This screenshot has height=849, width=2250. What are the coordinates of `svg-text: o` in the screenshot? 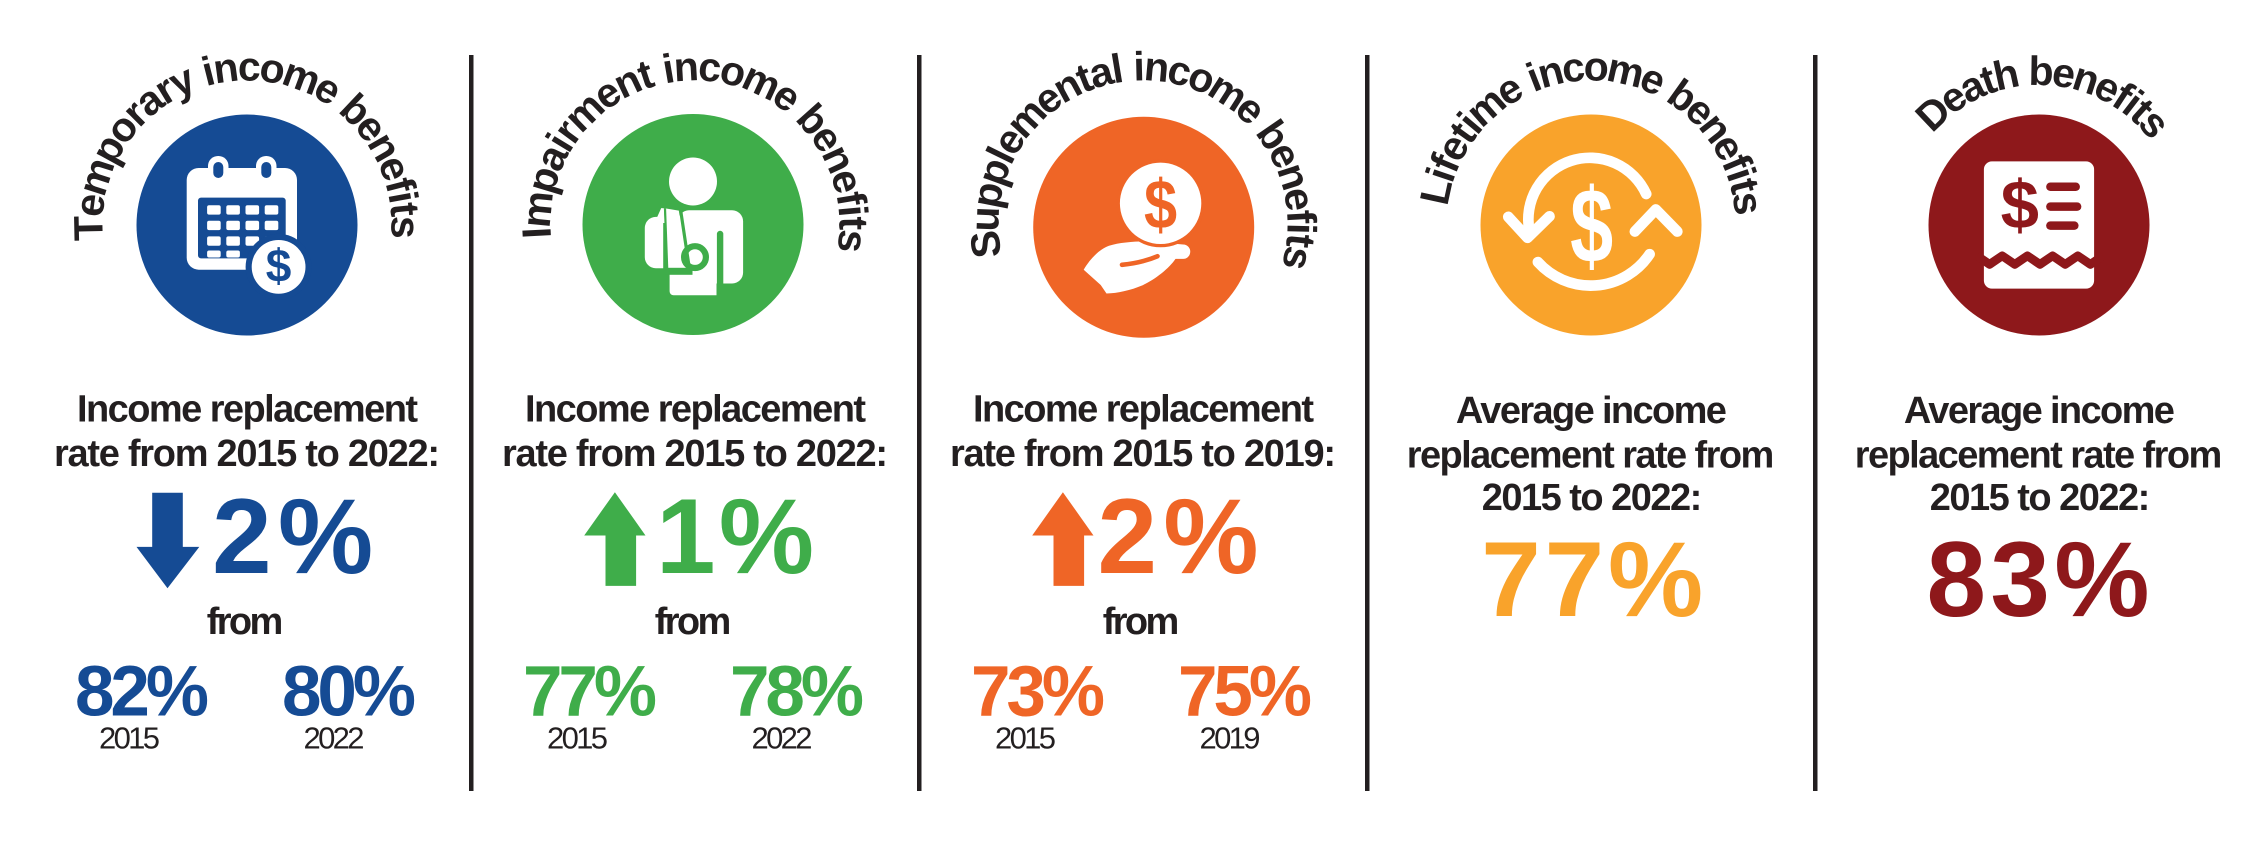 It's located at (1596, 66).